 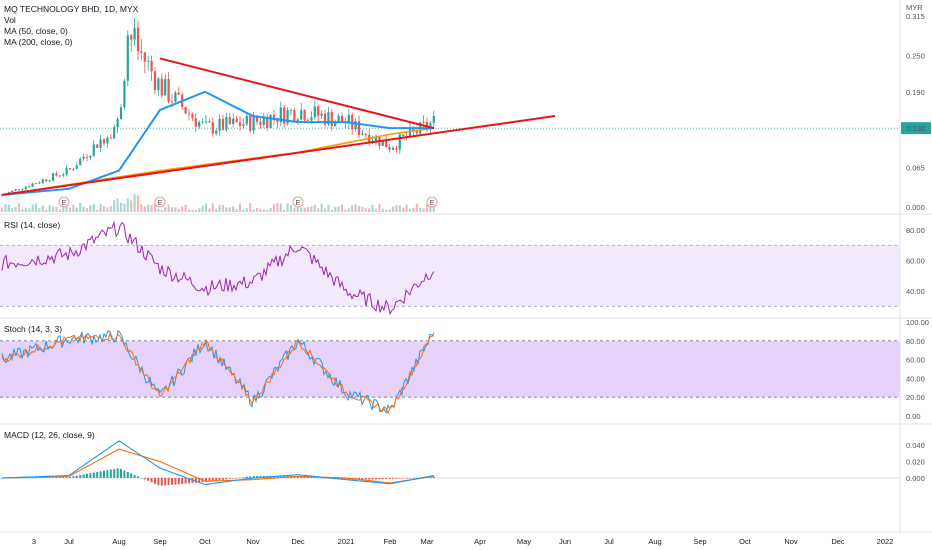 I want to click on price-tick-label: 0.000, so click(x=915, y=207).